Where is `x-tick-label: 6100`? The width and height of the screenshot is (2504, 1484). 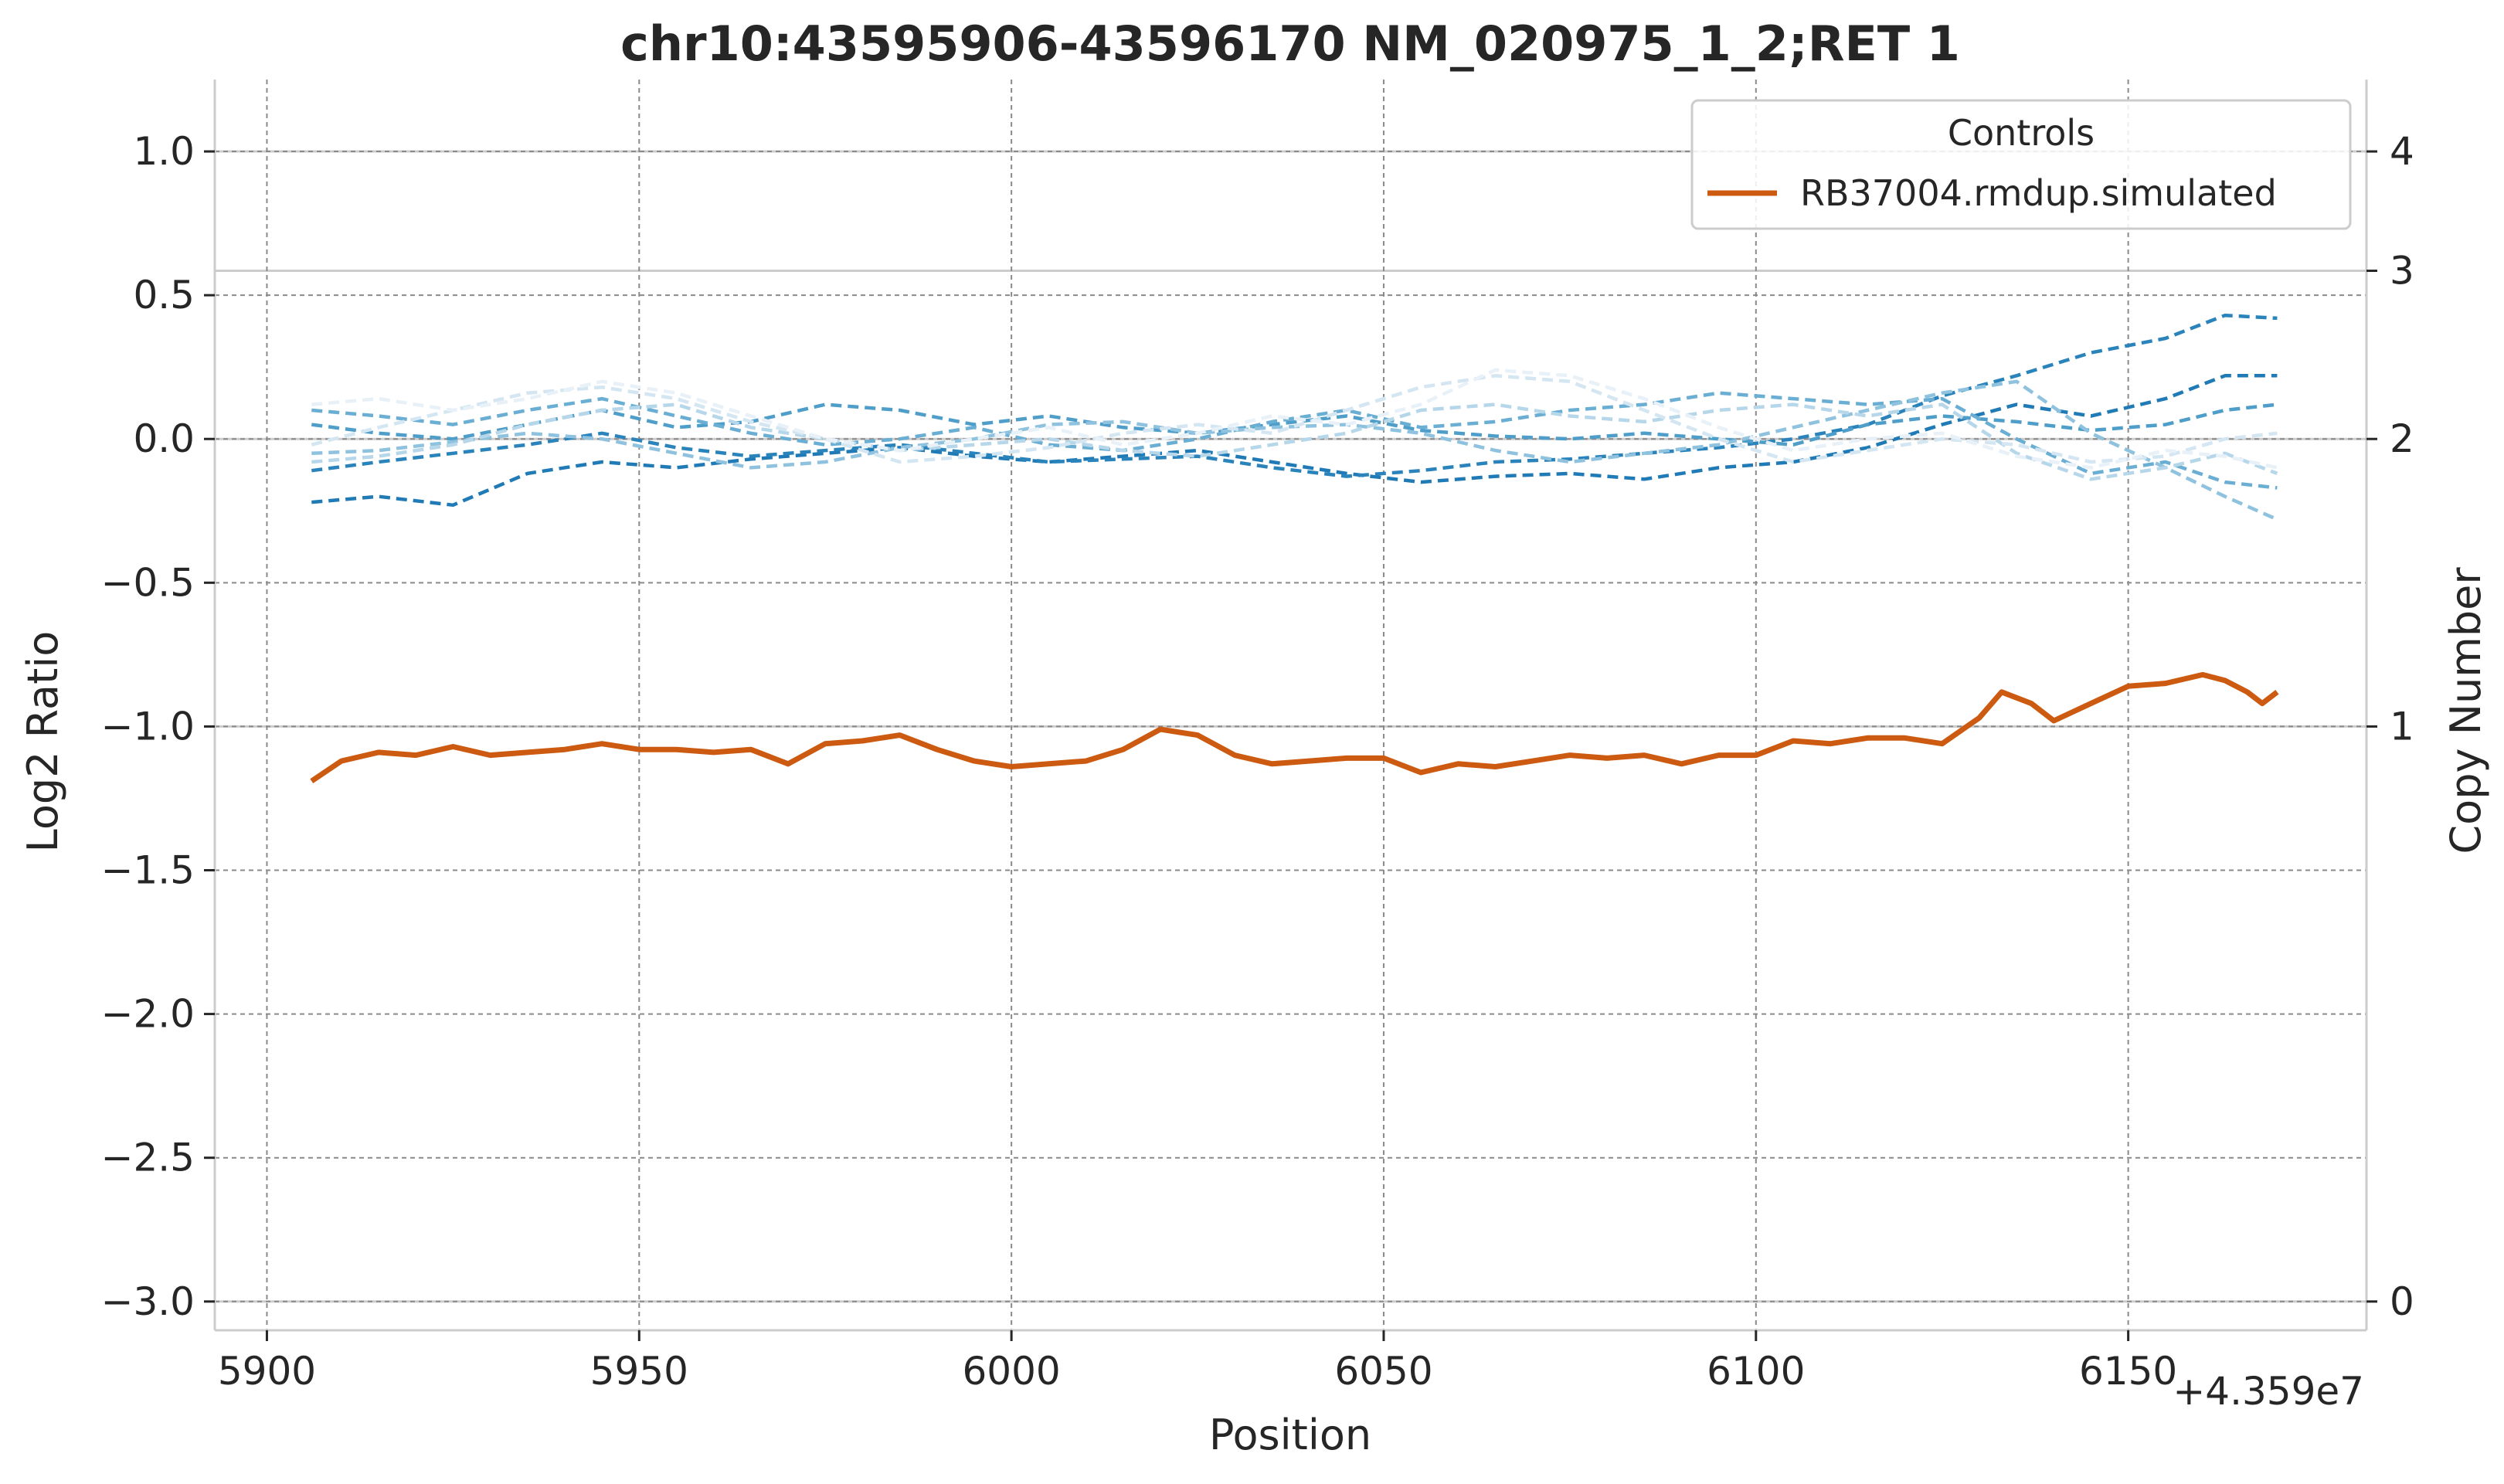 x-tick-label: 6100 is located at coordinates (1756, 1371).